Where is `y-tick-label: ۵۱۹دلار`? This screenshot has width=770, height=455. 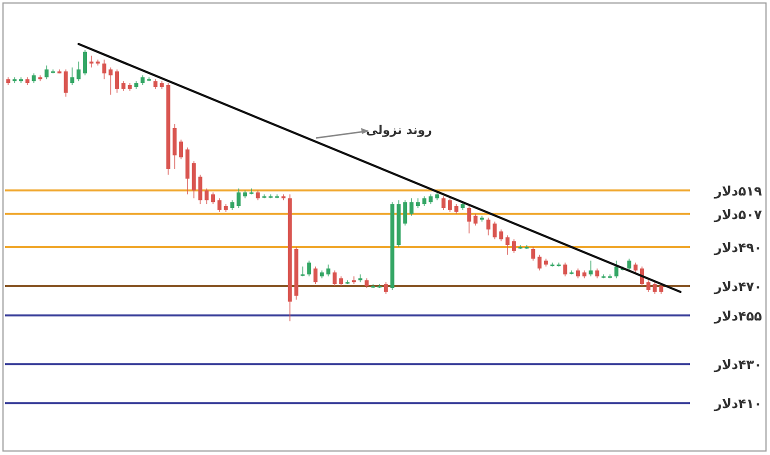
y-tick-label: ۵۱۹دلار is located at coordinates (737, 192).